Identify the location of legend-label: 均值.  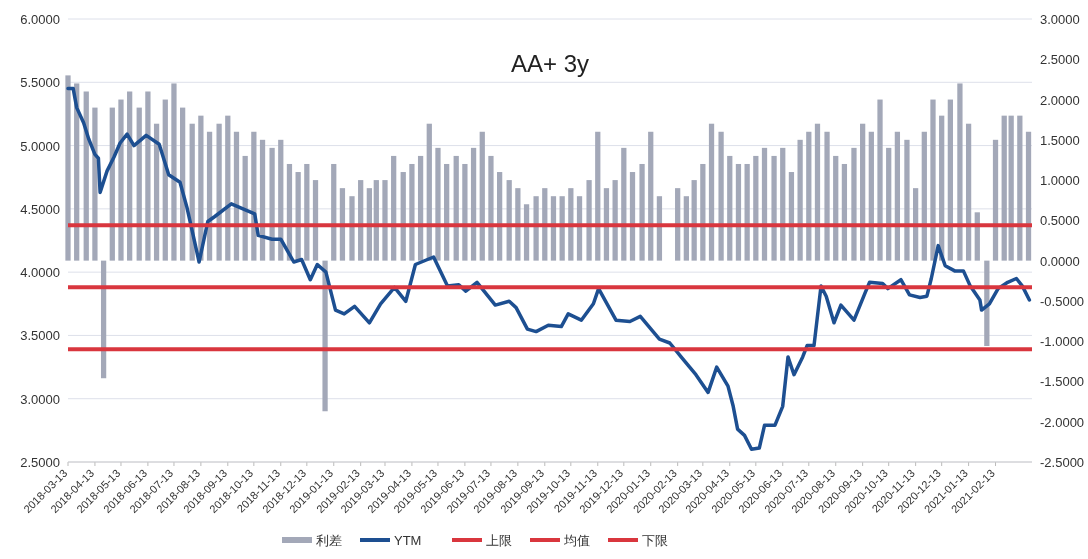
(576, 540).